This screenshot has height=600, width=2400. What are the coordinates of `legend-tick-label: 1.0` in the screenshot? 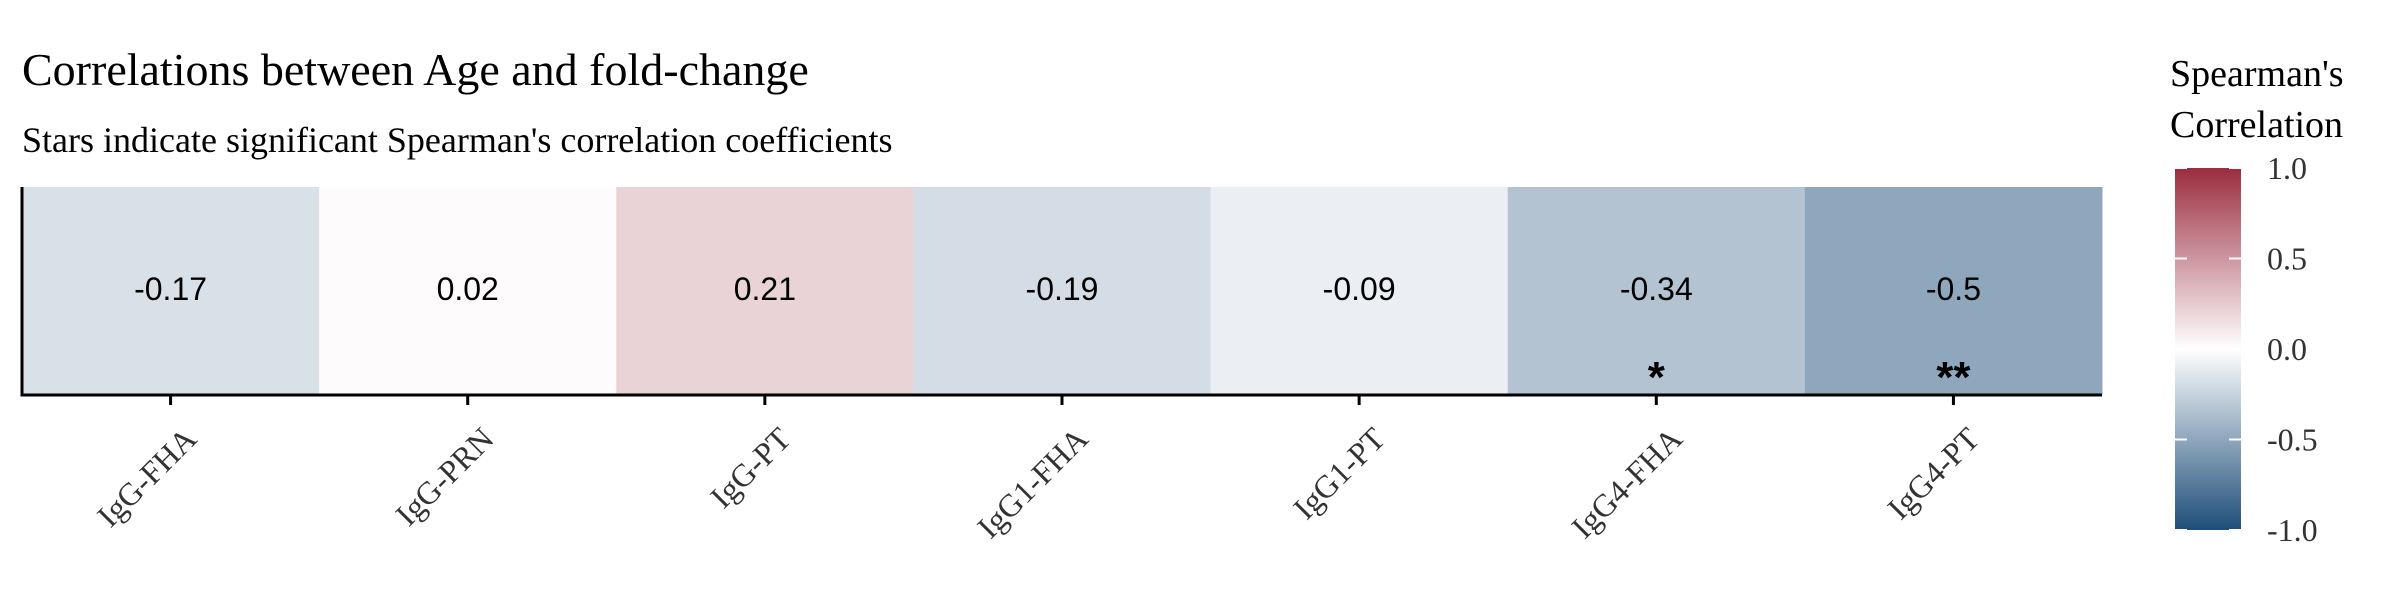 It's located at (2287, 168).